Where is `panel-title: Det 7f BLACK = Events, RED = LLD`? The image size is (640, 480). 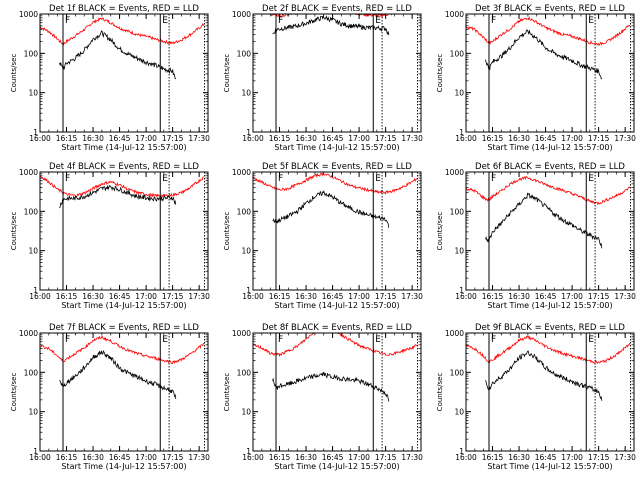
panel-title: Det 7f BLACK = Events, RED = LLD is located at coordinates (124, 328).